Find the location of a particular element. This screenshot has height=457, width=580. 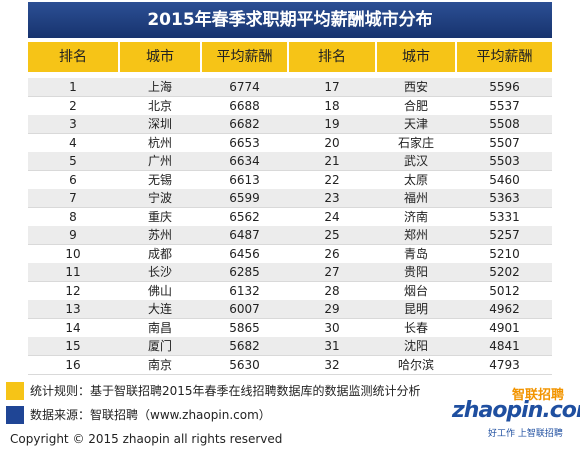

cell: 3 is located at coordinates (73, 124).